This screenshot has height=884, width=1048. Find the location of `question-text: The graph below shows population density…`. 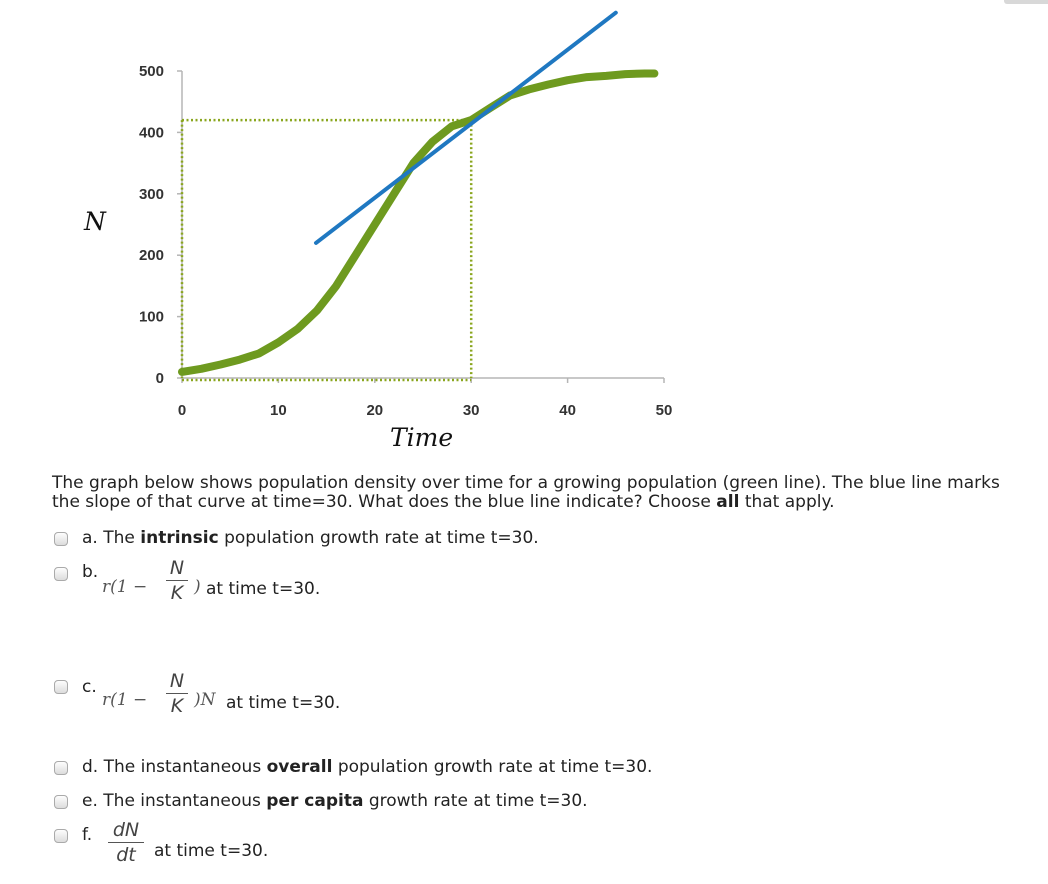

question-text: The graph below shows population density… is located at coordinates (527, 493).